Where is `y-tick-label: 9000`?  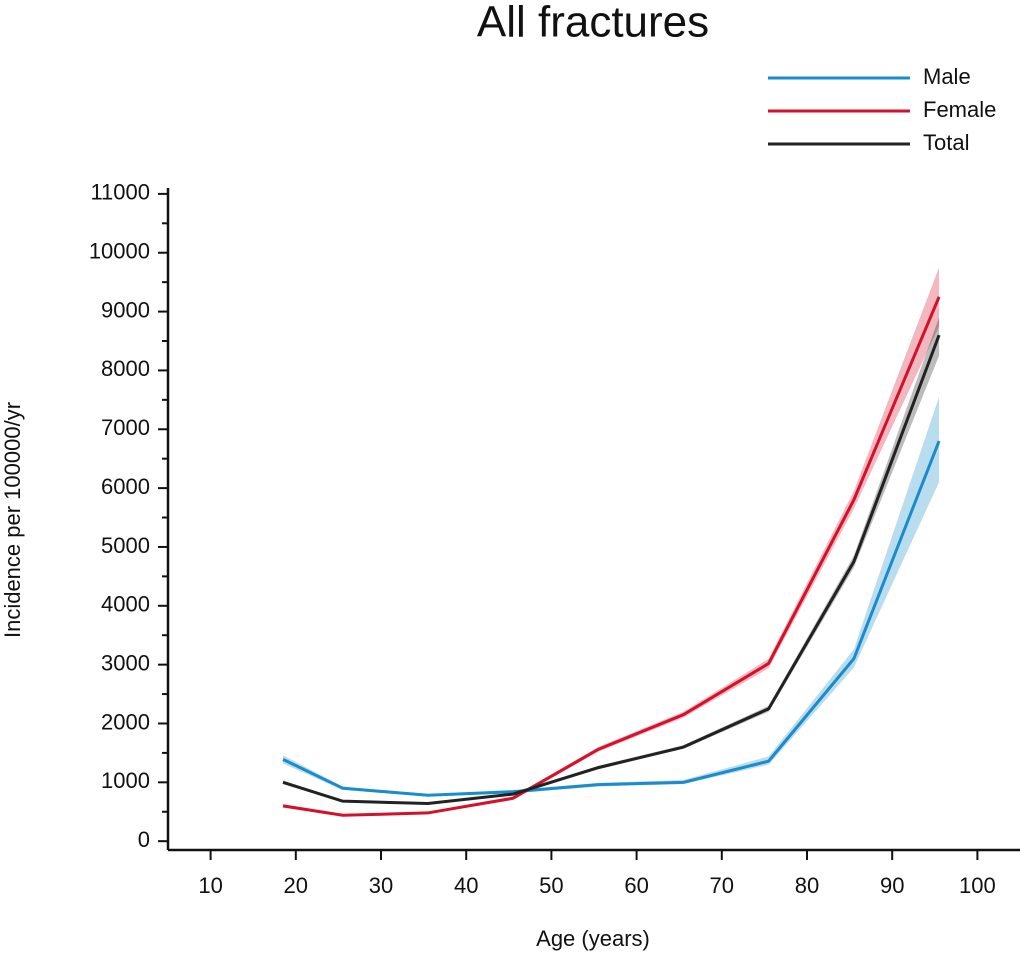
y-tick-label: 9000 is located at coordinates (125, 309).